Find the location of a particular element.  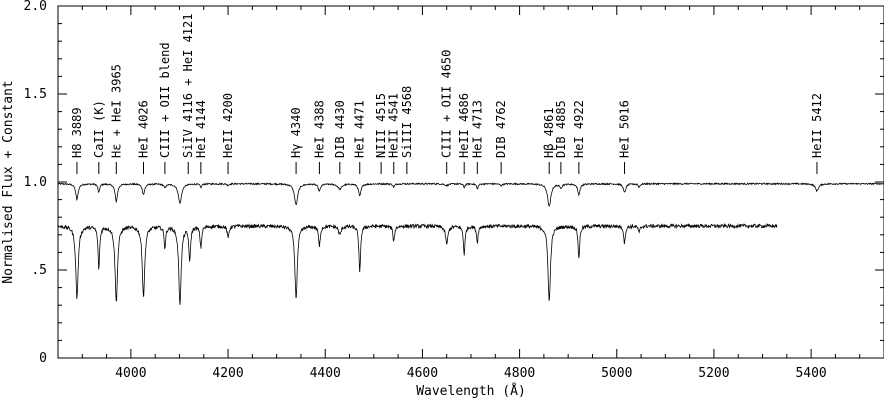

line-id-label: HeII 4200 is located at coordinates (228, 125).